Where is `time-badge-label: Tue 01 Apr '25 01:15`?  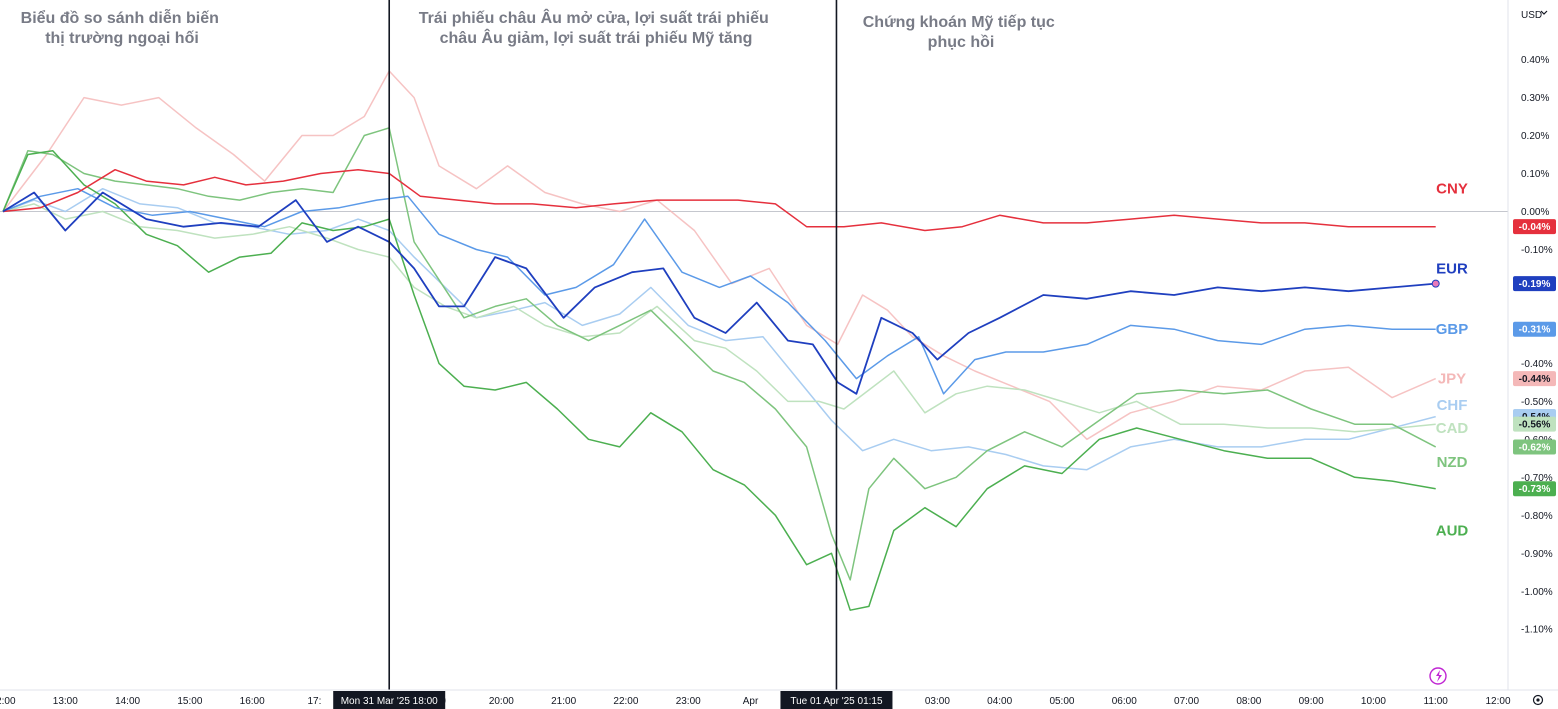
time-badge-label: Tue 01 Apr '25 01:15 is located at coordinates (836, 701).